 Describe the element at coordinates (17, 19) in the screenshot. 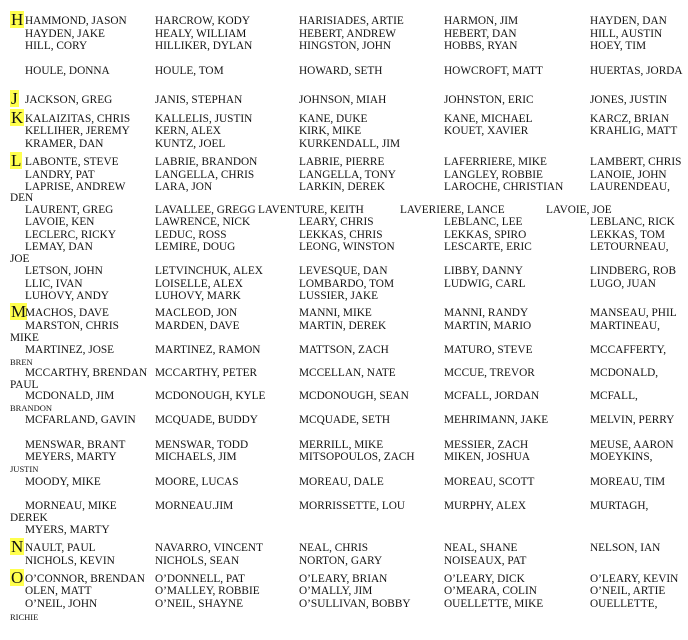

I see `section-letter-h: H` at that location.